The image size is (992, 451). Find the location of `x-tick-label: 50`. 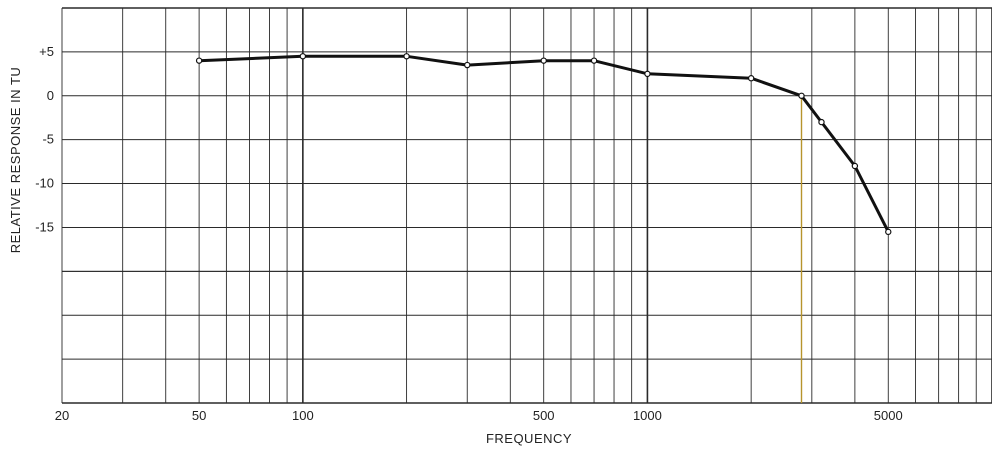

x-tick-label: 50 is located at coordinates (199, 415).